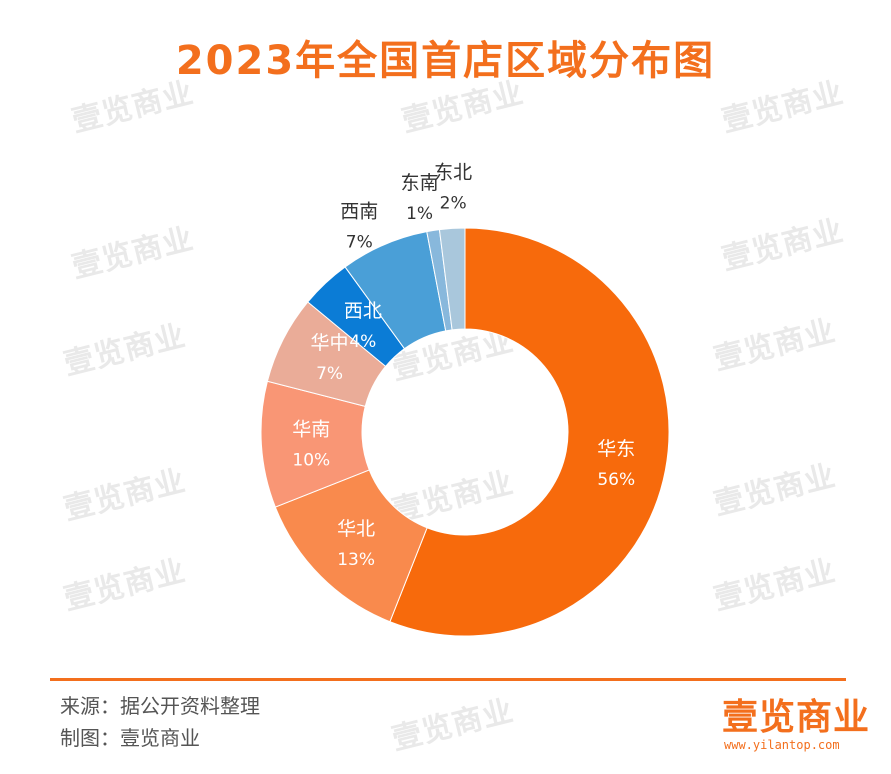 The image size is (891, 774). Describe the element at coordinates (130, 738) in the screenshot. I see `maker-note: 制图：壹览商业` at that location.